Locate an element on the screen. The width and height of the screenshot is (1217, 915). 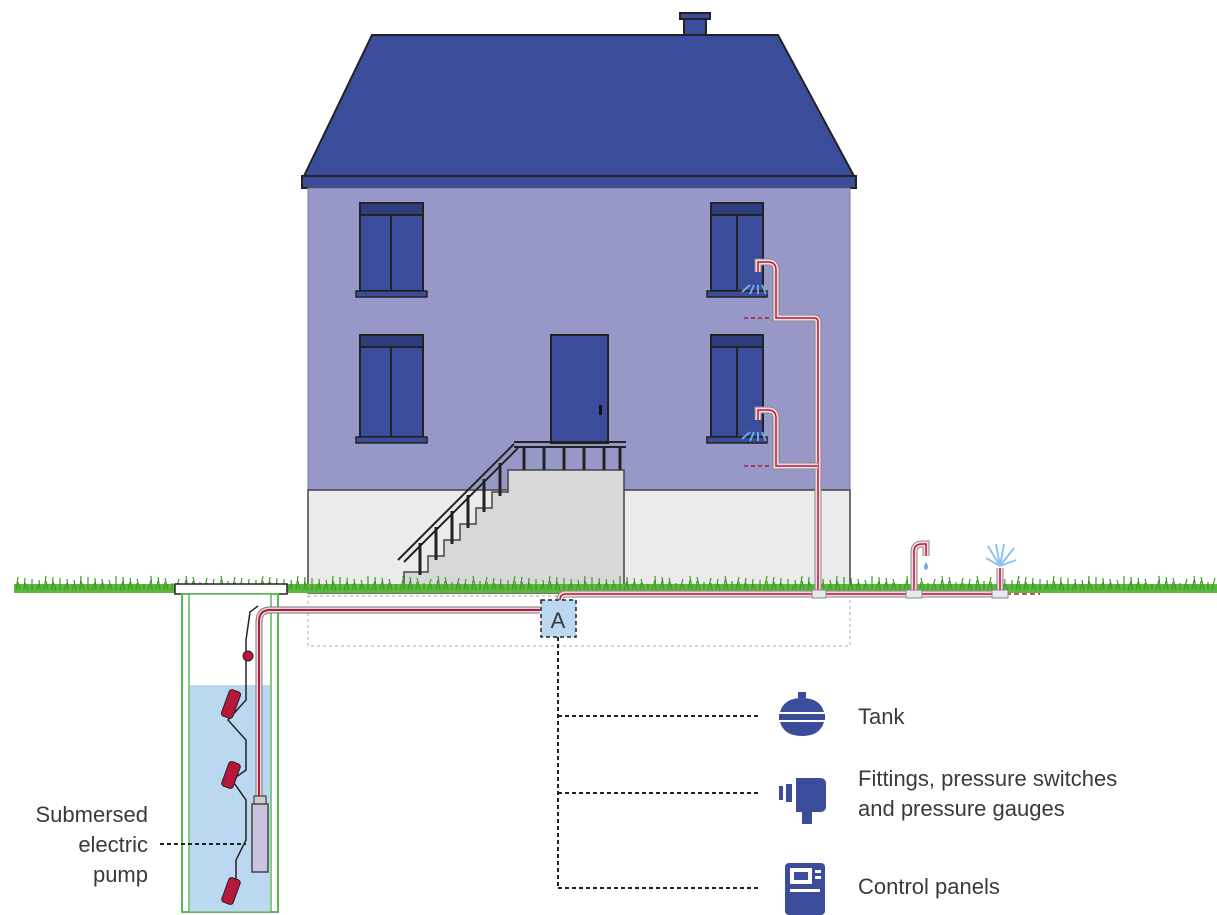
submersed-pump is located at coordinates (260, 838).